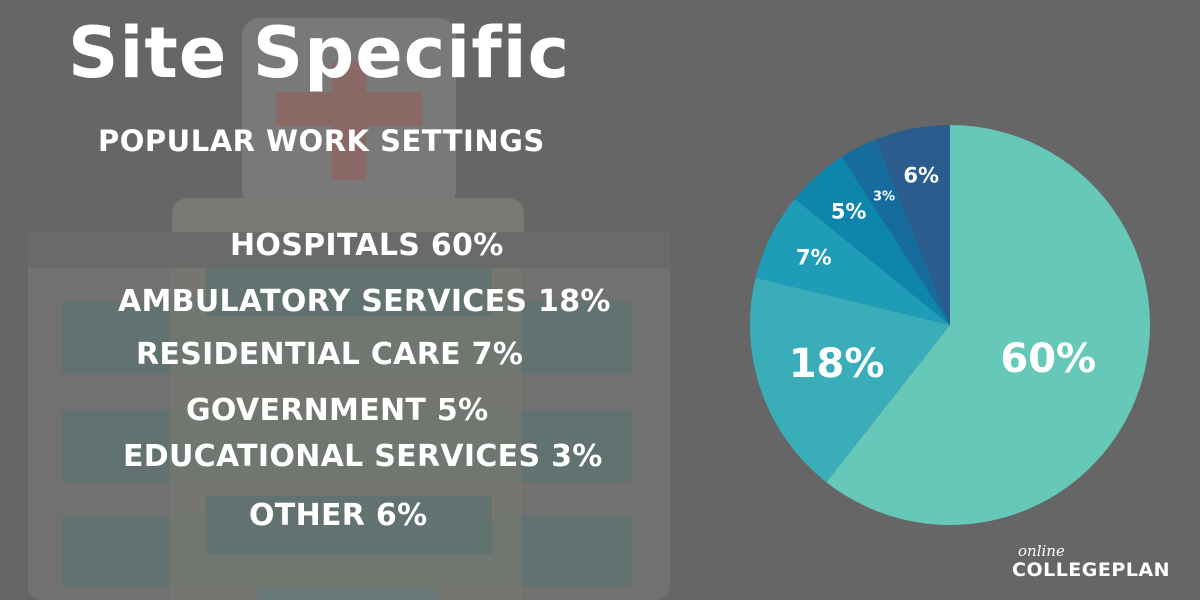 The height and width of the screenshot is (600, 1200). Describe the element at coordinates (884, 197) in the screenshot. I see `pie-slice-label-4: 3%` at that location.